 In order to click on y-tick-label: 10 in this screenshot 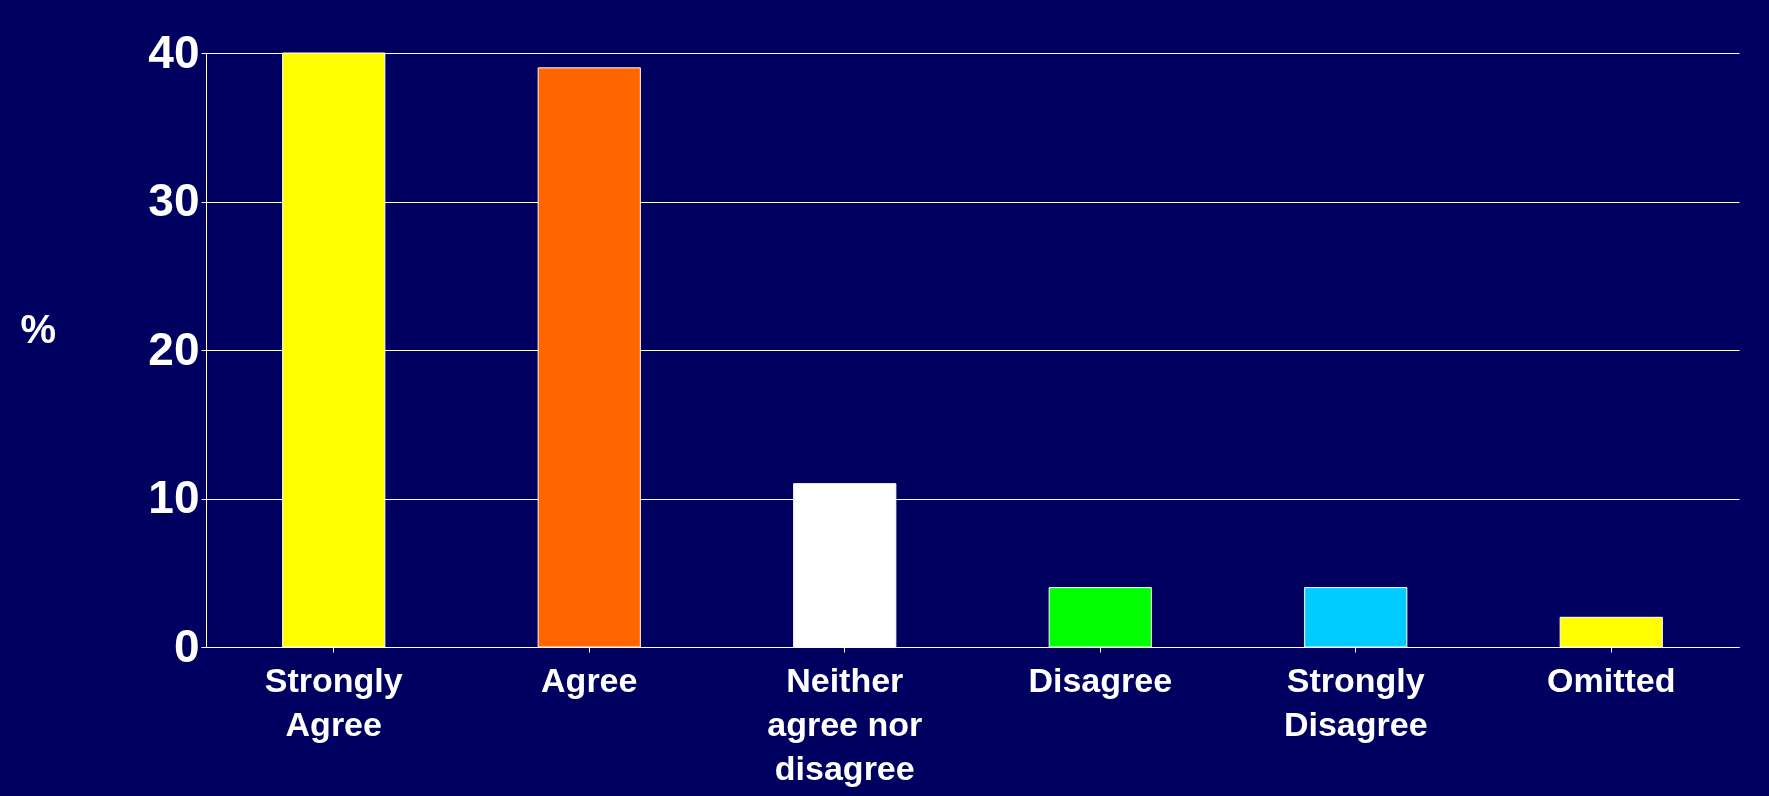, I will do `click(174, 497)`.